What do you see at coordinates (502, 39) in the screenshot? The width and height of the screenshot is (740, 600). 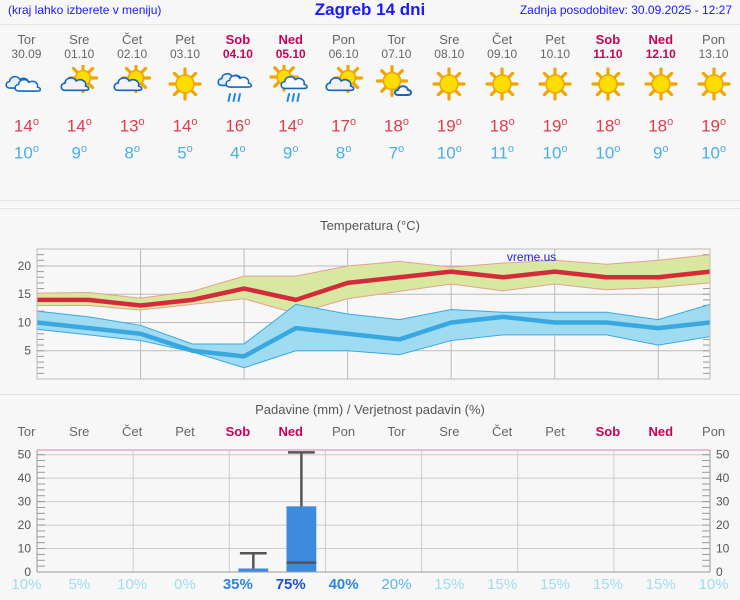 I see `day-of-week: Čet` at bounding box center [502, 39].